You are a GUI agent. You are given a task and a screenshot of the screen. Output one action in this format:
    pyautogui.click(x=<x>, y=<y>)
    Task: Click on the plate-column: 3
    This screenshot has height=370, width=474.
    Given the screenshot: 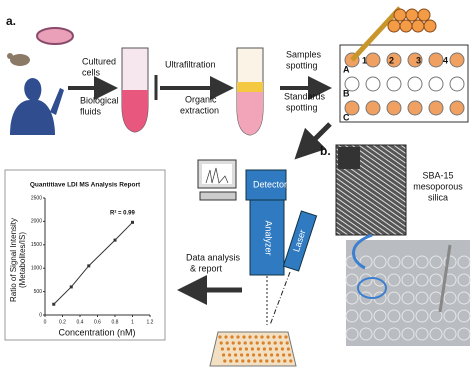 What is the action you would take?
    pyautogui.click(x=418, y=60)
    